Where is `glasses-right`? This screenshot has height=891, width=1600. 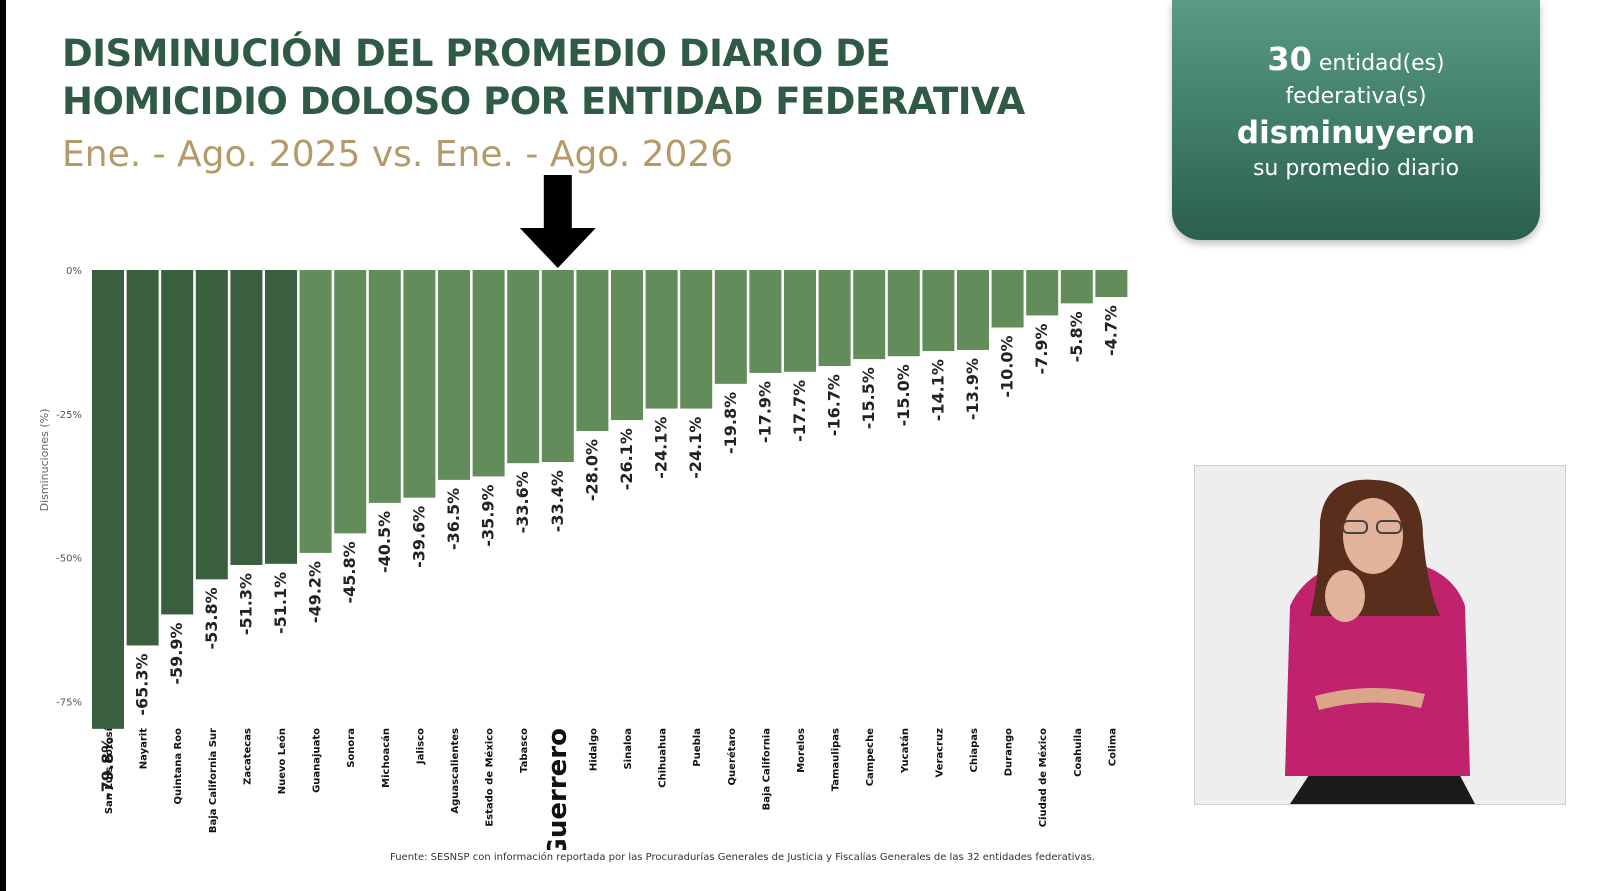
glasses-right is located at coordinates (1389, 527).